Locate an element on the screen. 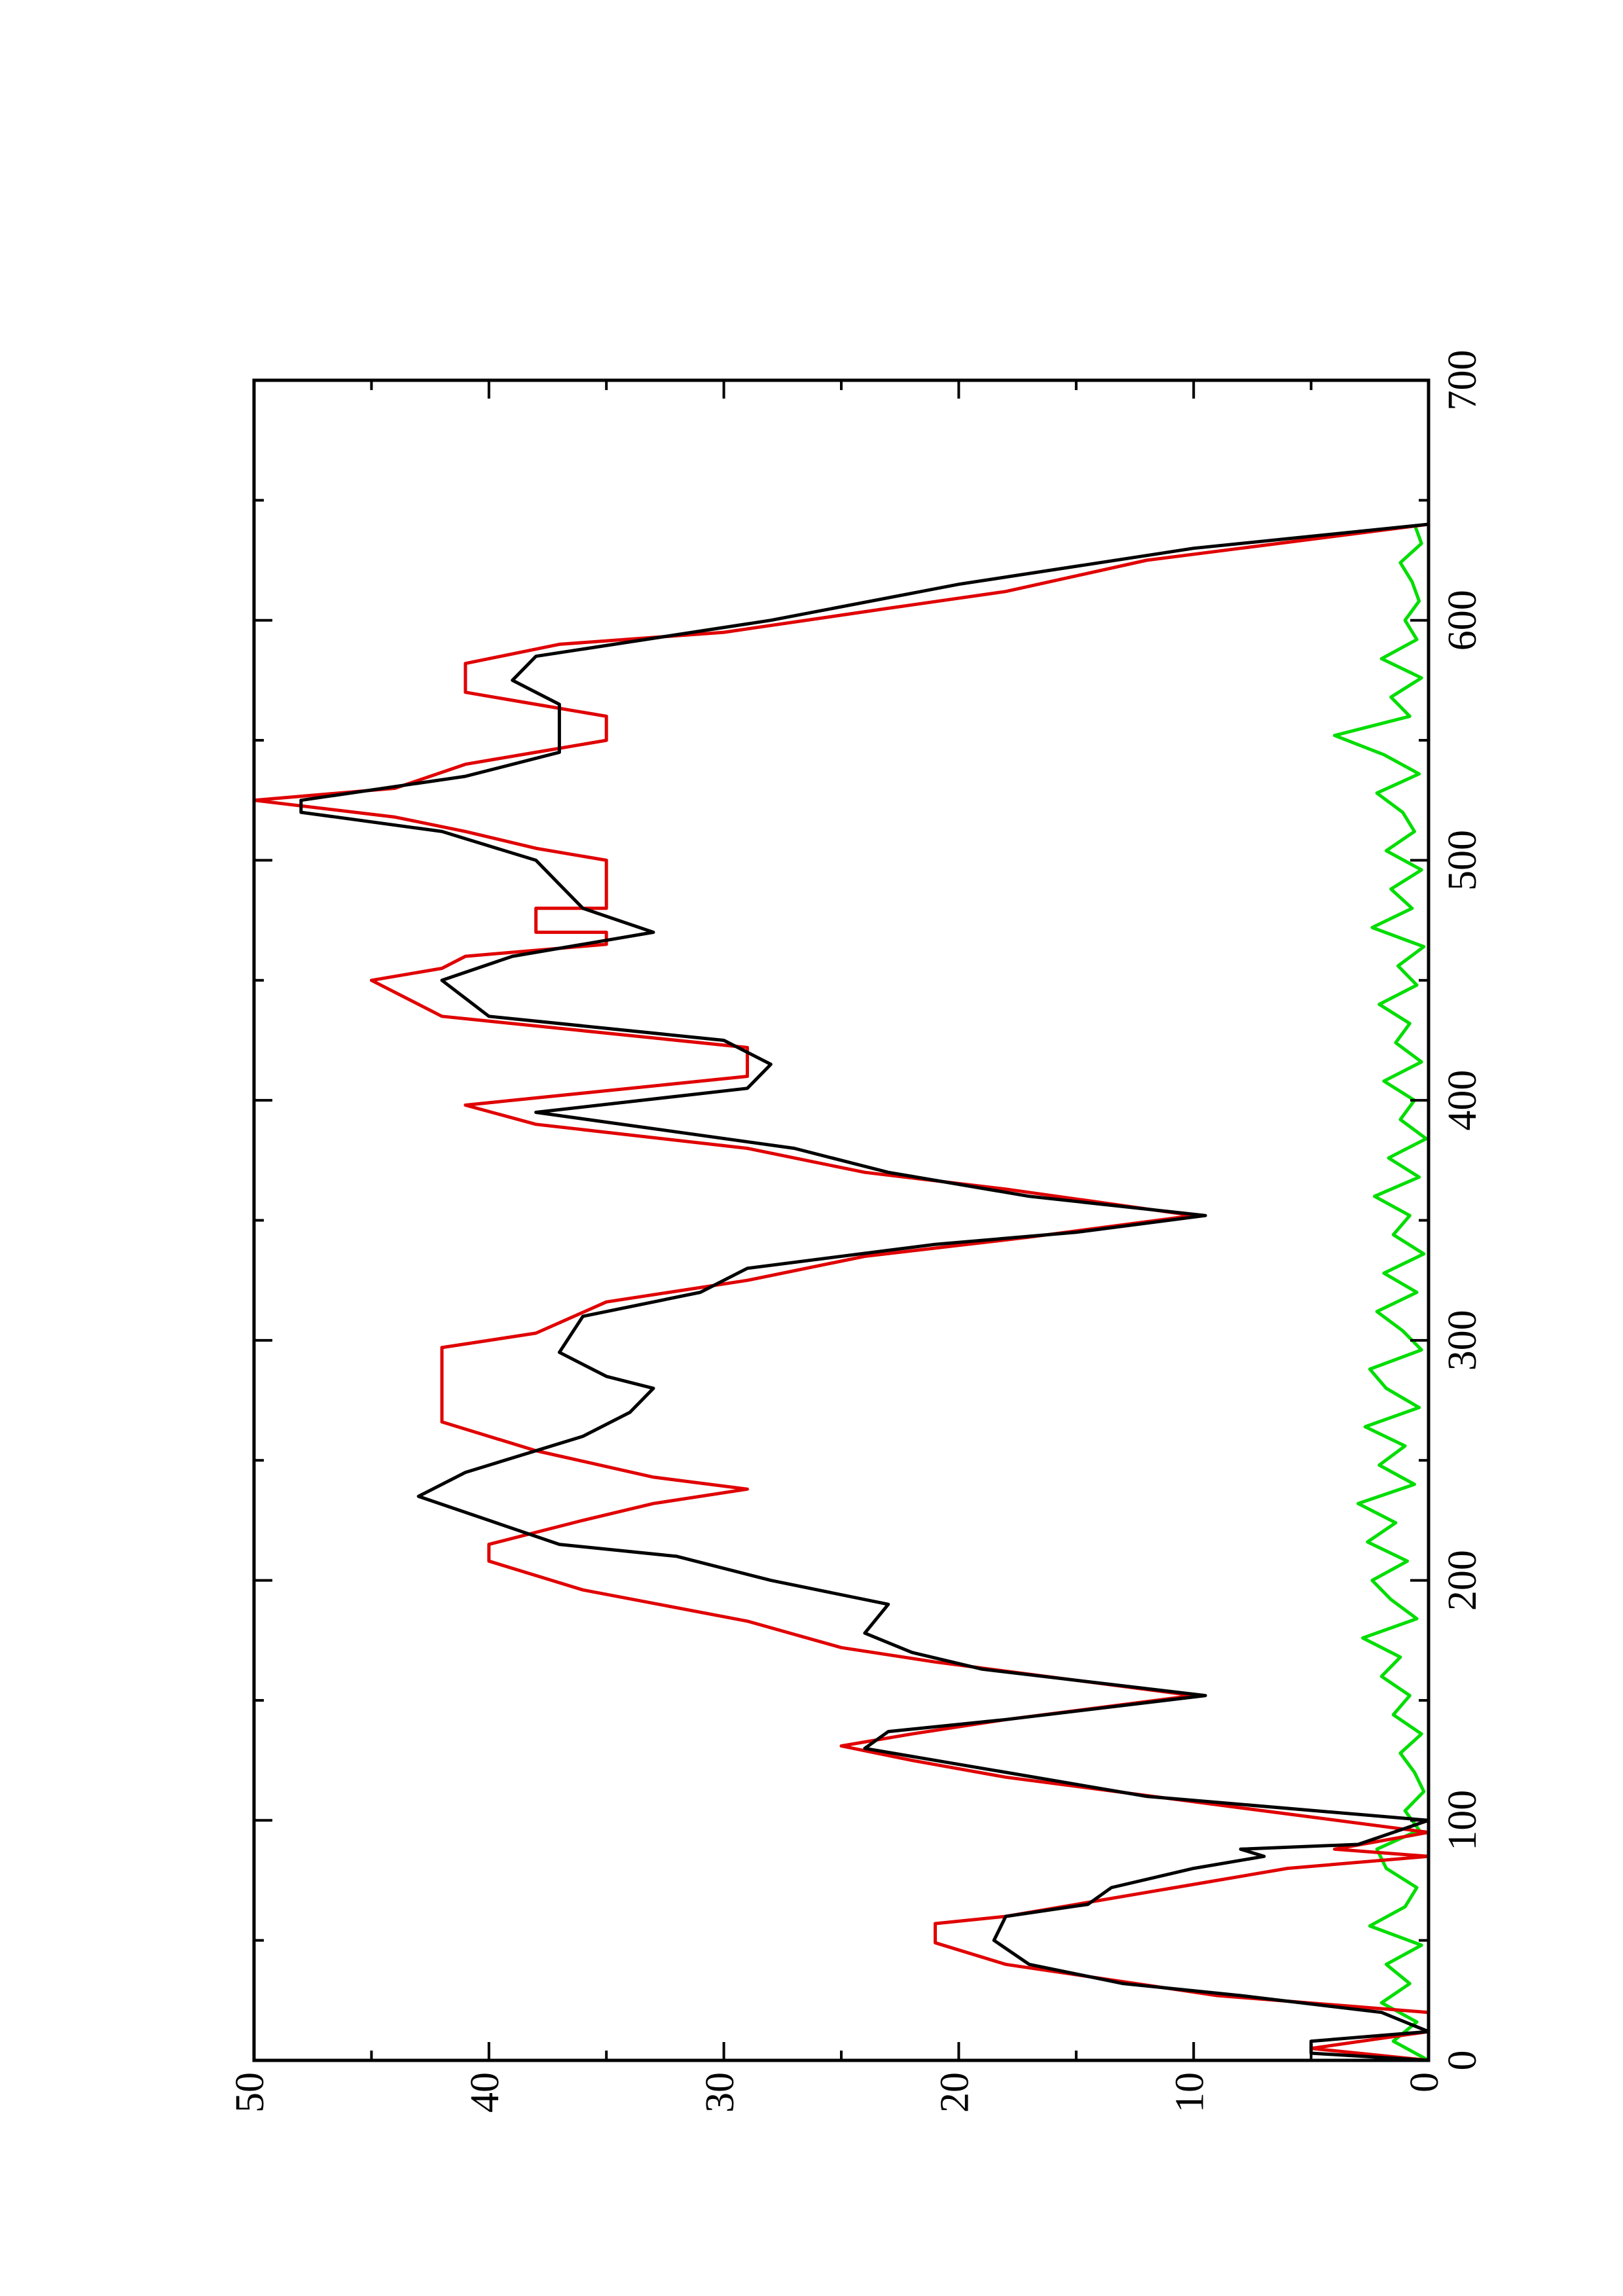  x-tick-label: 700 is located at coordinates (1462, 380).